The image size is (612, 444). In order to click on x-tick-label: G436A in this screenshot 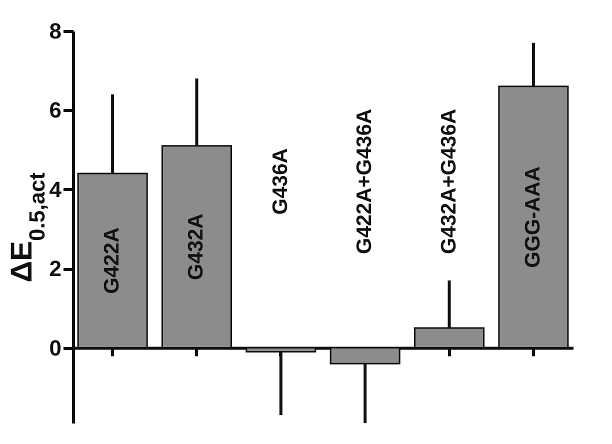, I will do `click(280, 181)`.